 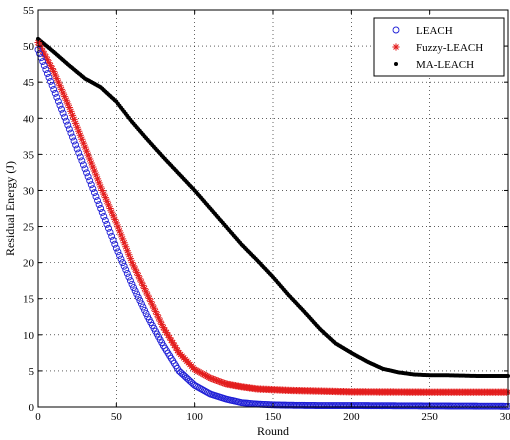 What do you see at coordinates (445, 65) in the screenshot?
I see `legend-label: MA-LEACH` at bounding box center [445, 65].